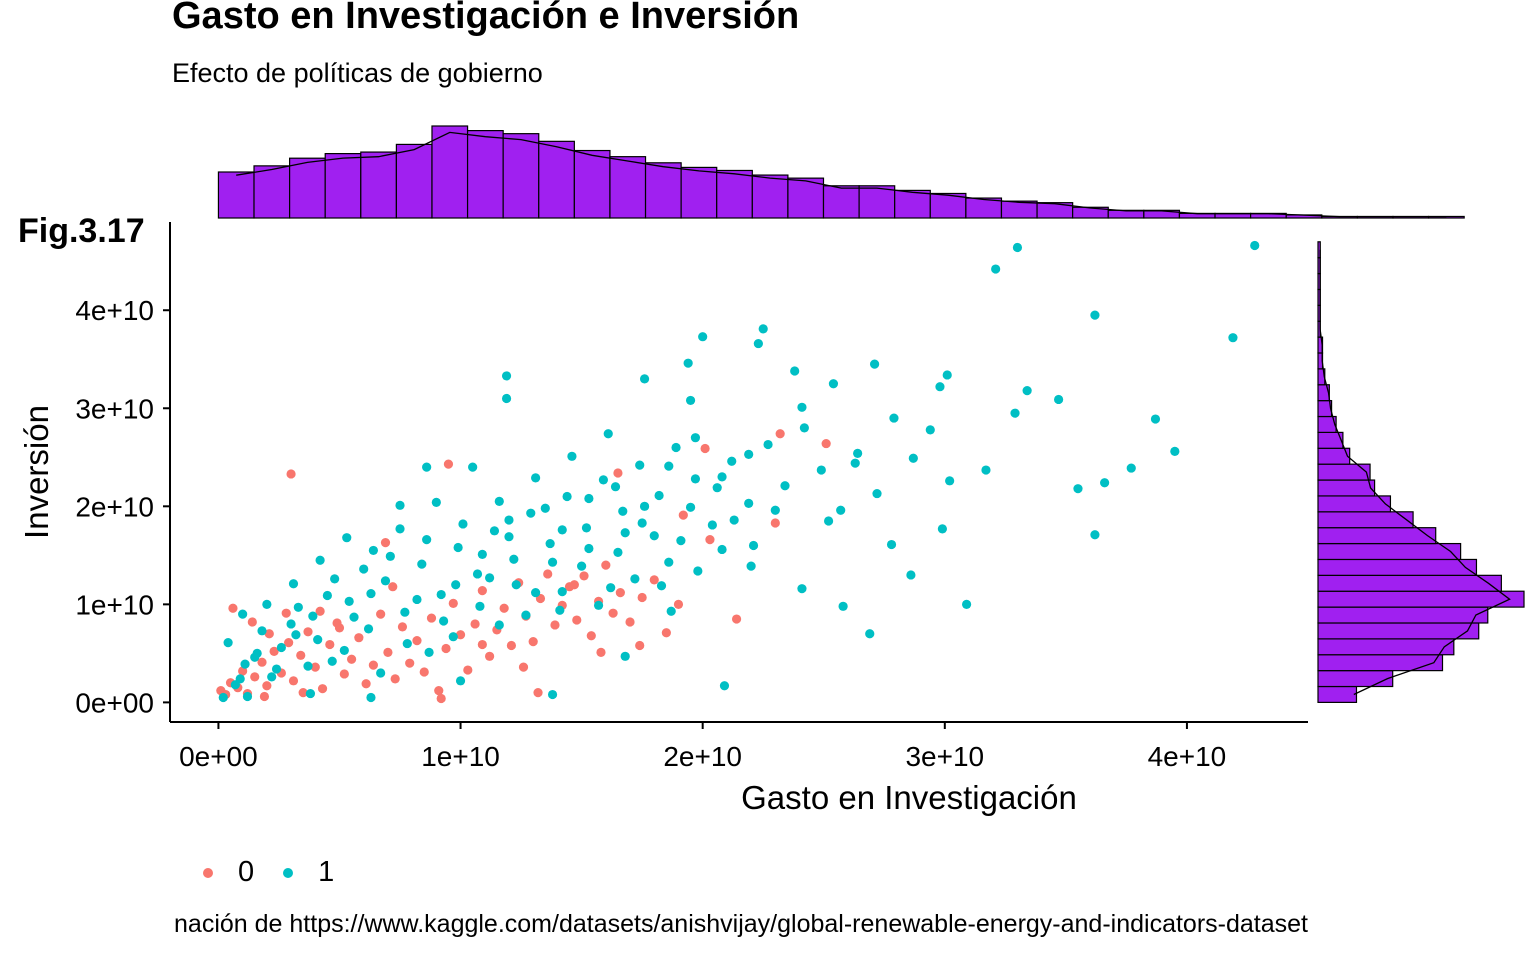 The height and width of the screenshot is (960, 1536). I want to click on legend-label-0: 0, so click(246, 872).